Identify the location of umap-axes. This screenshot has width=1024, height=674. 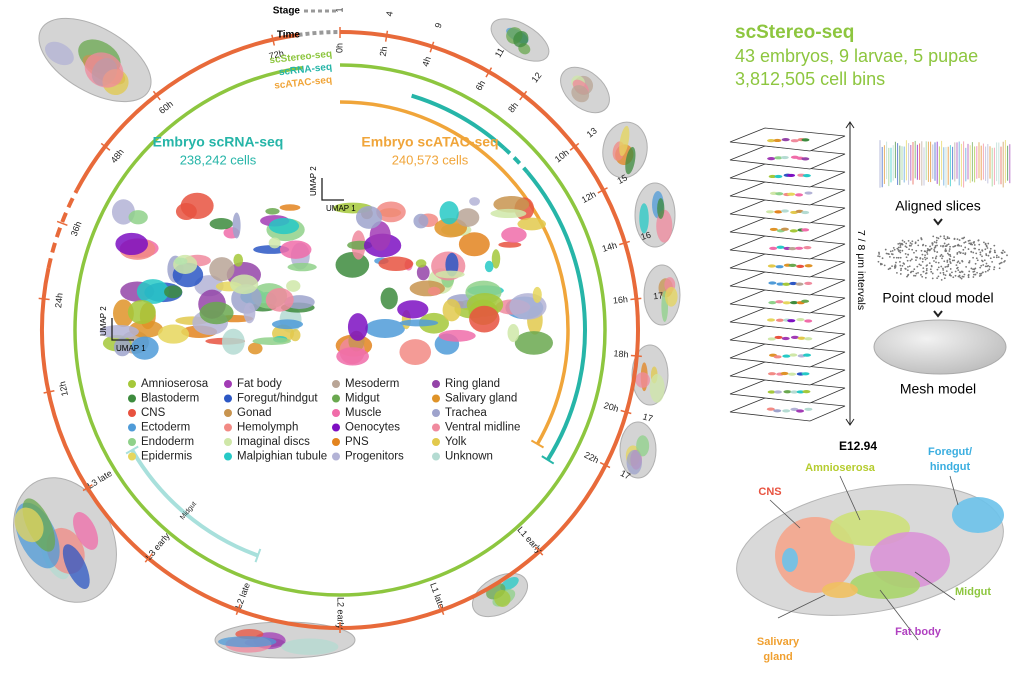
(122, 329).